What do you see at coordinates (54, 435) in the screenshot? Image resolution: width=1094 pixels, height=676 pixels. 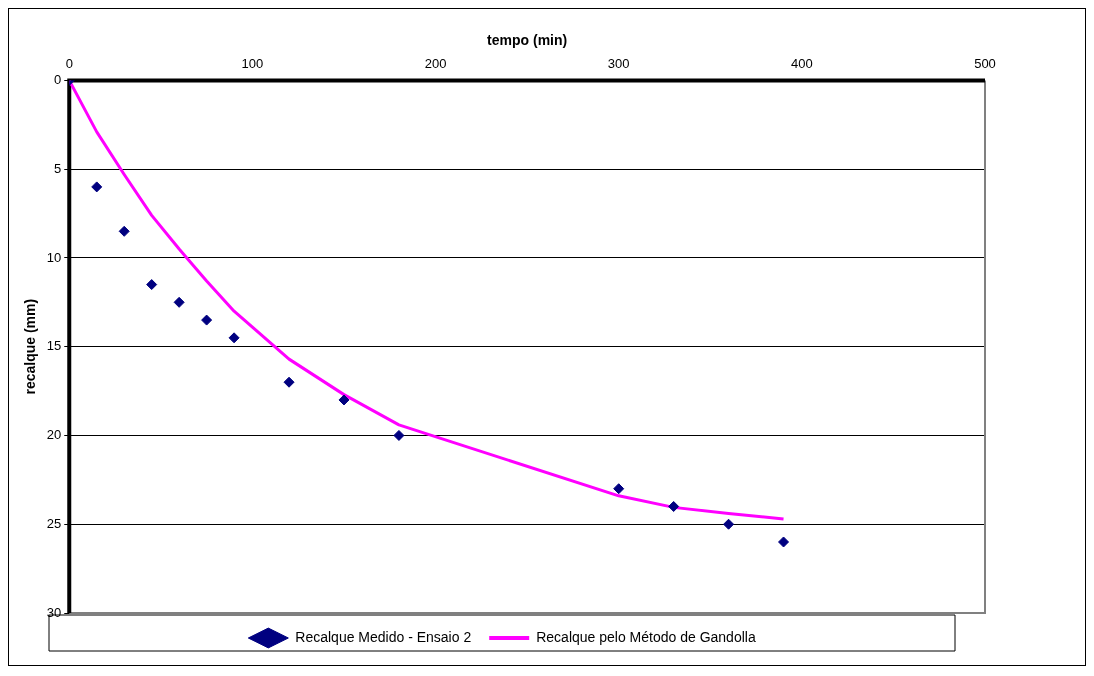 I see `y-tick-label: 20` at bounding box center [54, 435].